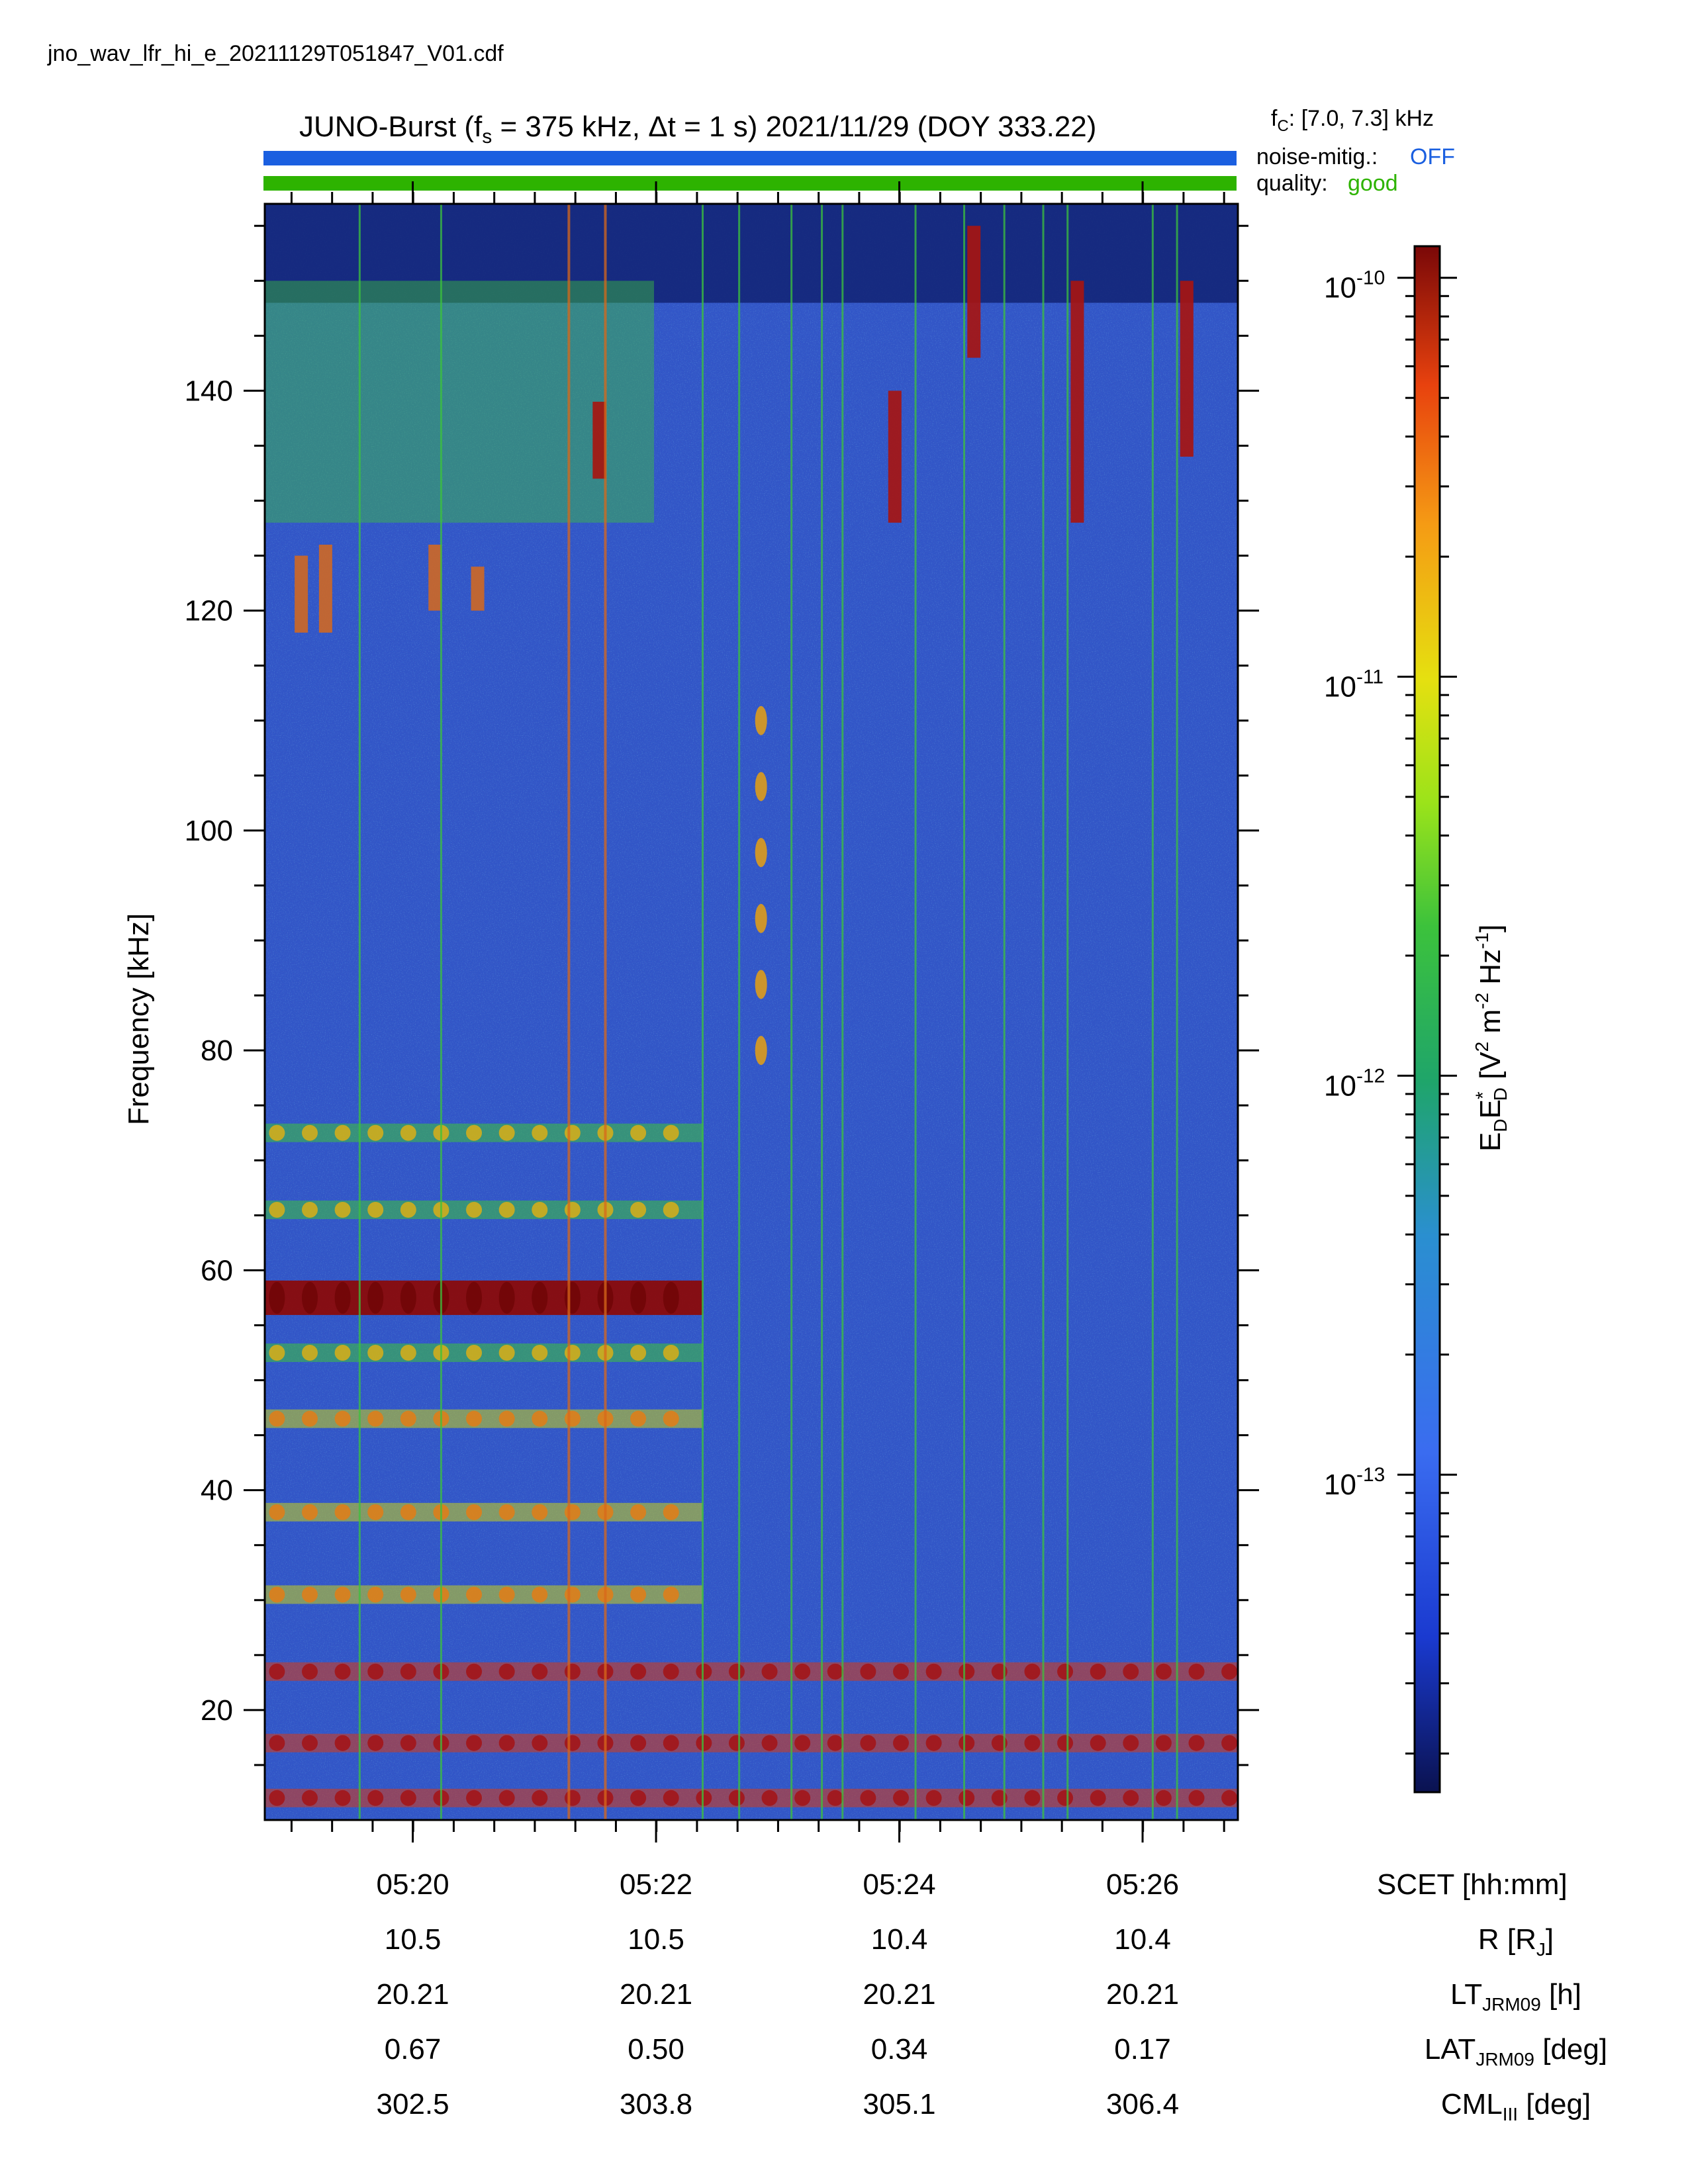 The height and width of the screenshot is (2184, 1688). What do you see at coordinates (1142, 1885) in the screenshot?
I see `x-tick-label: 05:26` at bounding box center [1142, 1885].